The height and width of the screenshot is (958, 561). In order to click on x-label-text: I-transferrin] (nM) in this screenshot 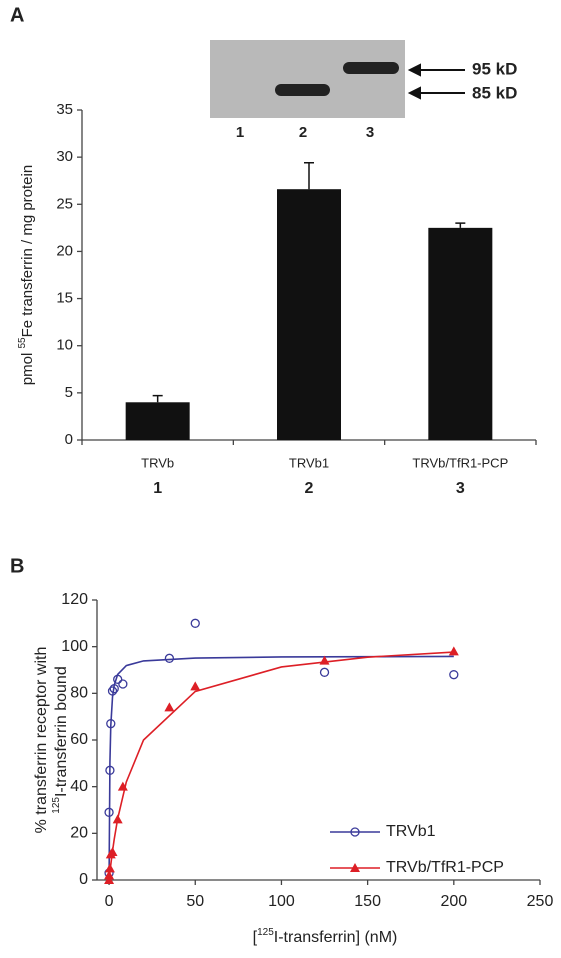, I will do `click(336, 937)`.